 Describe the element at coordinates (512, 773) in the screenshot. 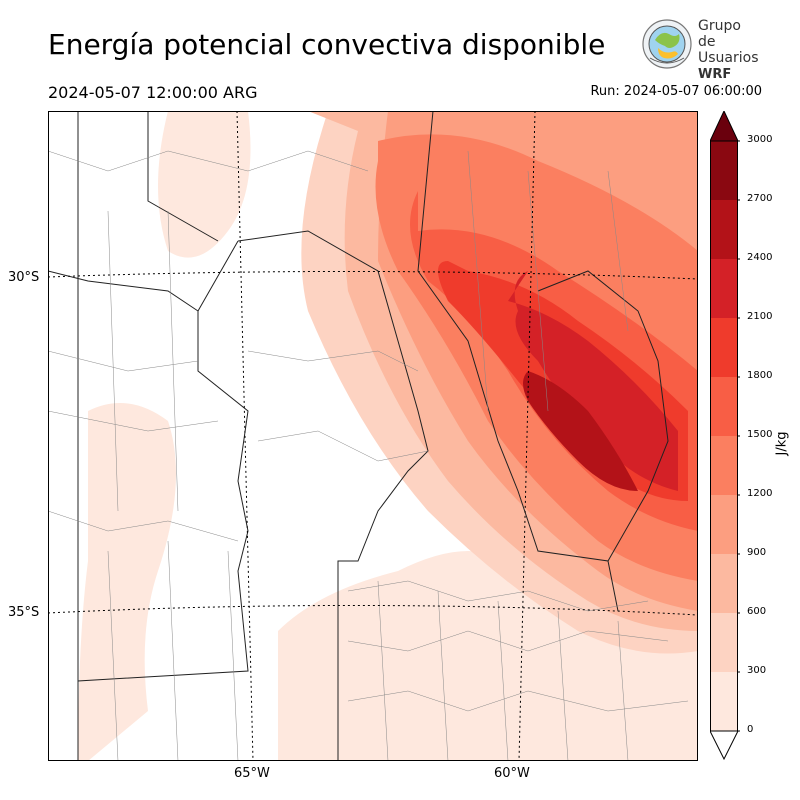

I see `lon-label-60w: 60°W` at that location.